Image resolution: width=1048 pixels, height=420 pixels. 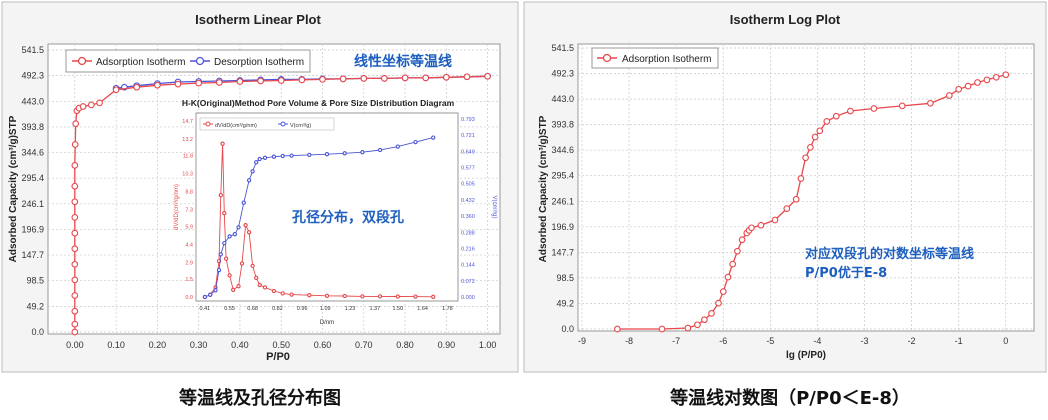 What do you see at coordinates (667, 59) in the screenshot?
I see `right-legend-adsorption-label: Adsorption Isotherm` at bounding box center [667, 59].